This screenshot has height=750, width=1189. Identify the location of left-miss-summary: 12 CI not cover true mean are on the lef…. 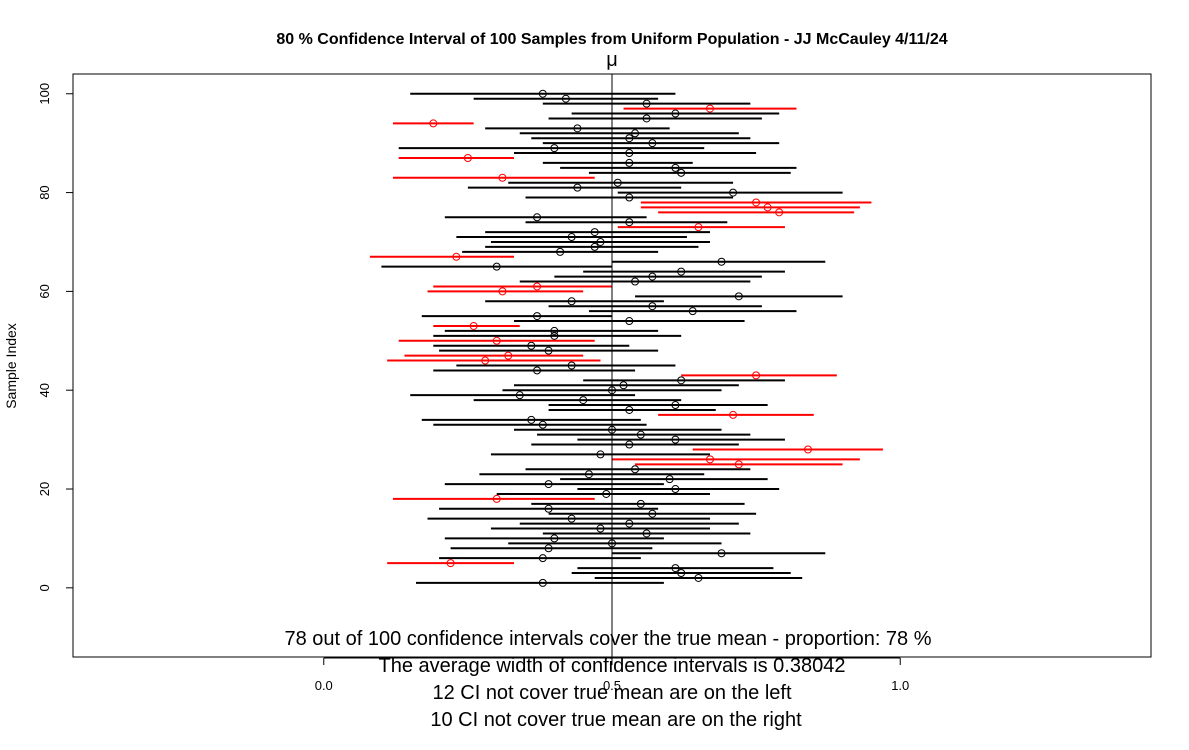
(612, 693).